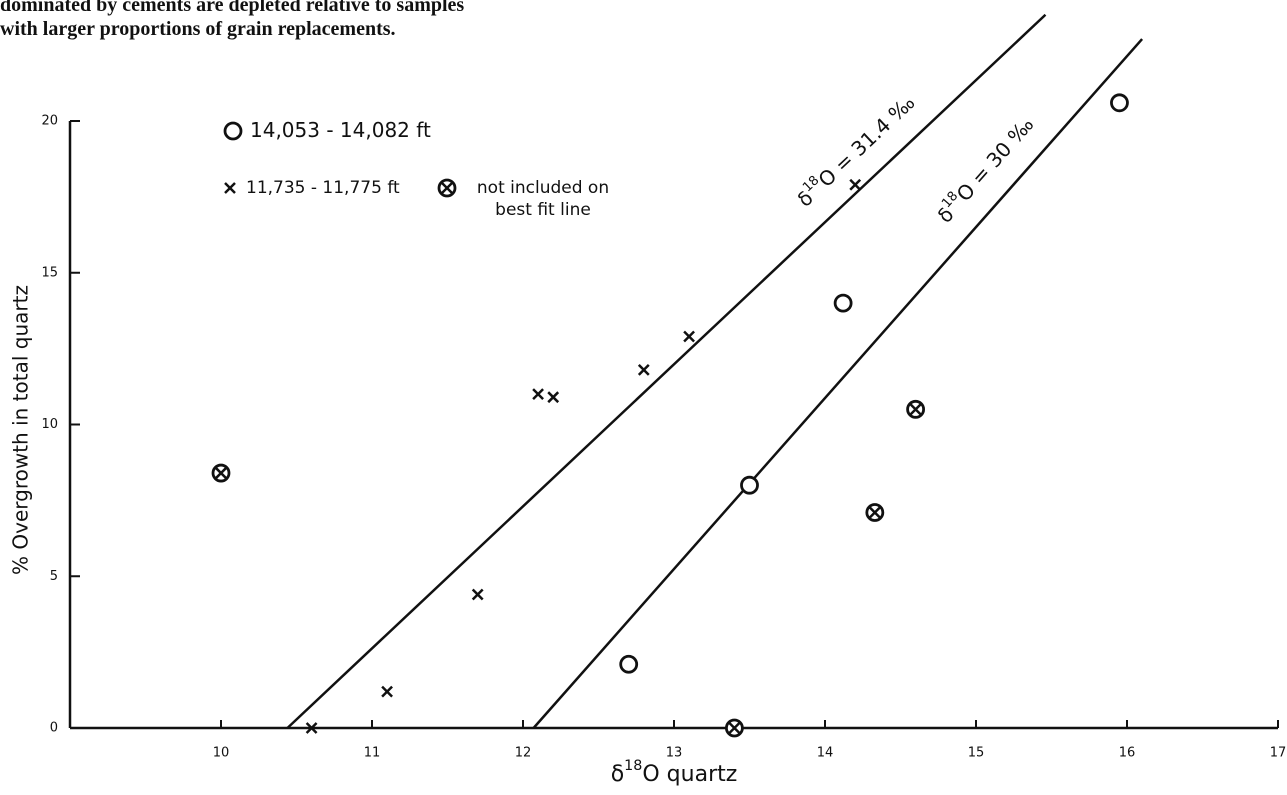 The image size is (1287, 795). What do you see at coordinates (323, 188) in the screenshot?
I see `legend-label: 11,735 - 11,775 ft` at bounding box center [323, 188].